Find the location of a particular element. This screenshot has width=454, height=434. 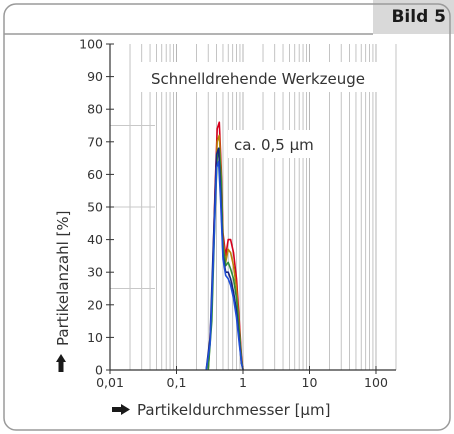

x-tick-label: 100 is located at coordinates (376, 382).